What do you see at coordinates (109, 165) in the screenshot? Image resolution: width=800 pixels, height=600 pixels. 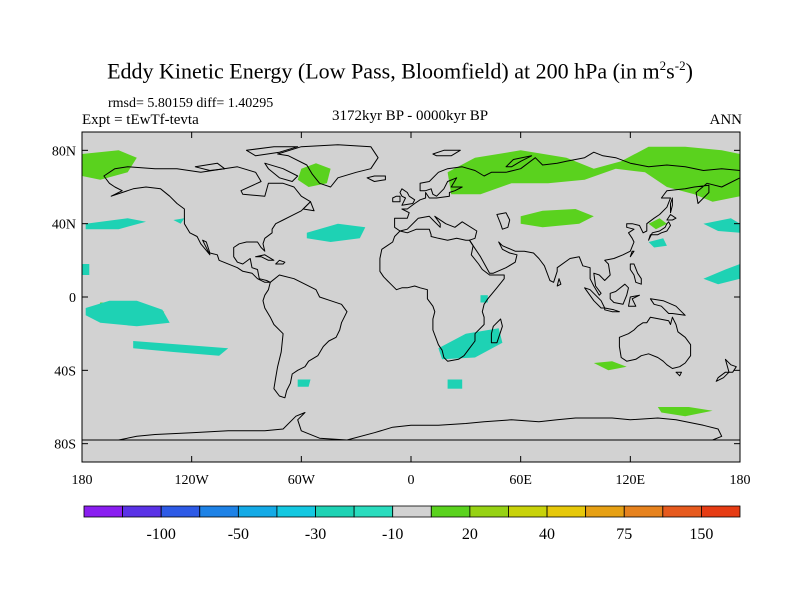 I see `anomaly-green-n-pacific` at bounding box center [109, 165].